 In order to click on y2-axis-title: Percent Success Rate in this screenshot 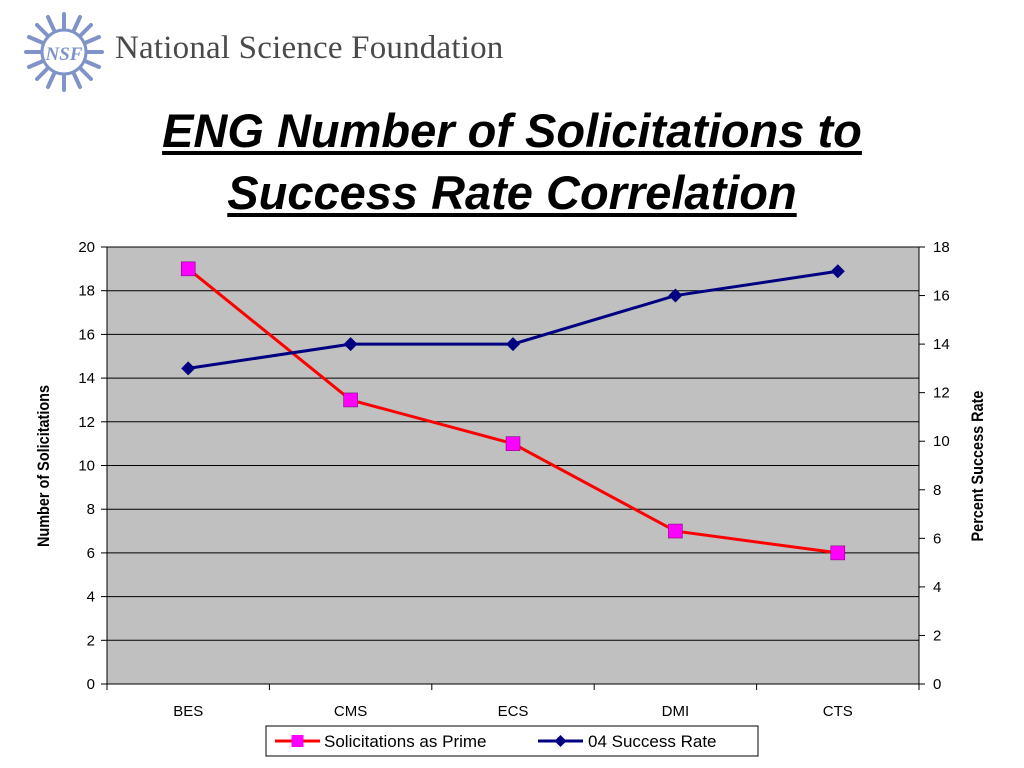, I will do `click(978, 465)`.